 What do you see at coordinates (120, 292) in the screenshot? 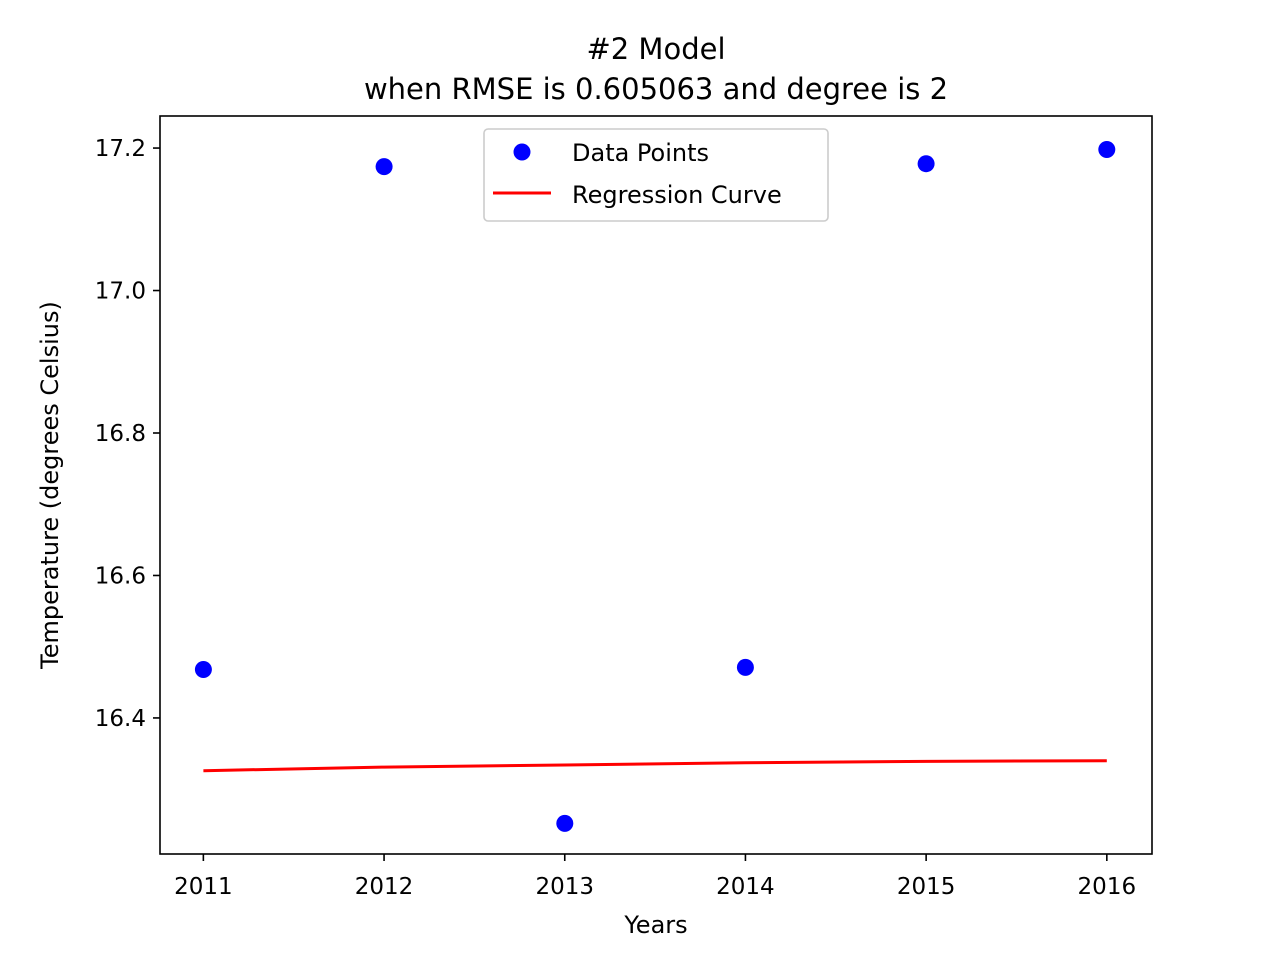
I see `y-tick-label: 17.0` at bounding box center [120, 292].